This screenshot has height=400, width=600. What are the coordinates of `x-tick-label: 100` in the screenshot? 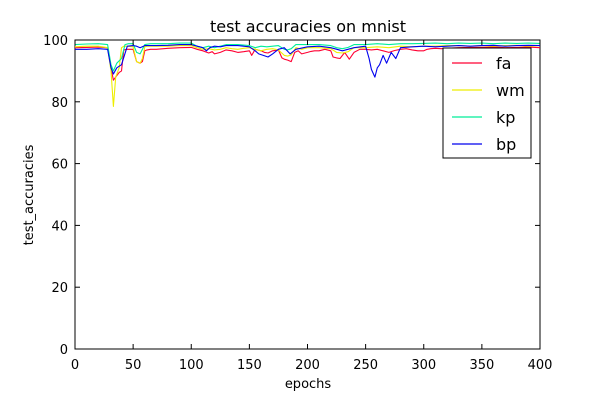 It's located at (191, 365).